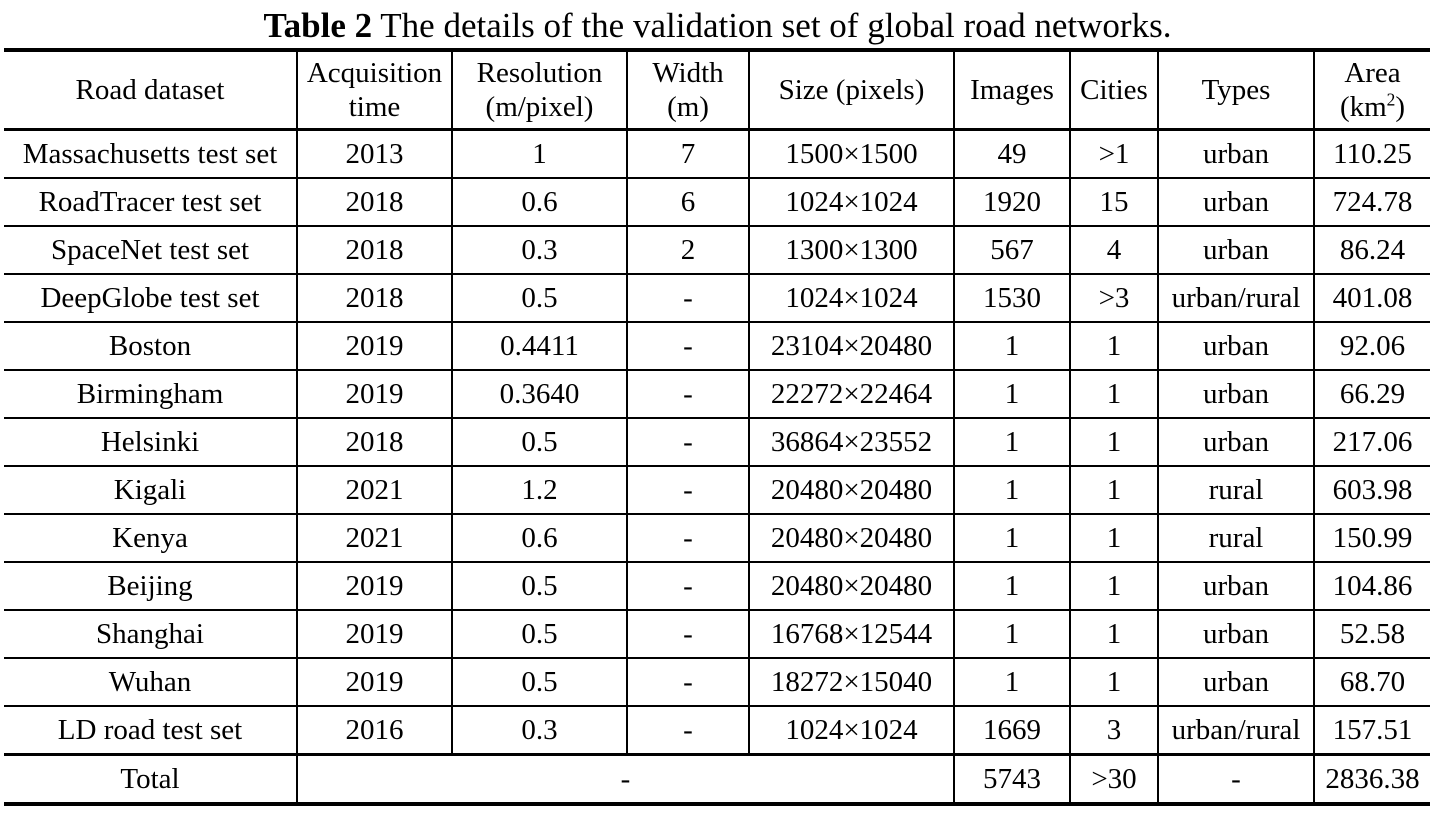  I want to click on cell-images: 1530, so click(1012, 298).